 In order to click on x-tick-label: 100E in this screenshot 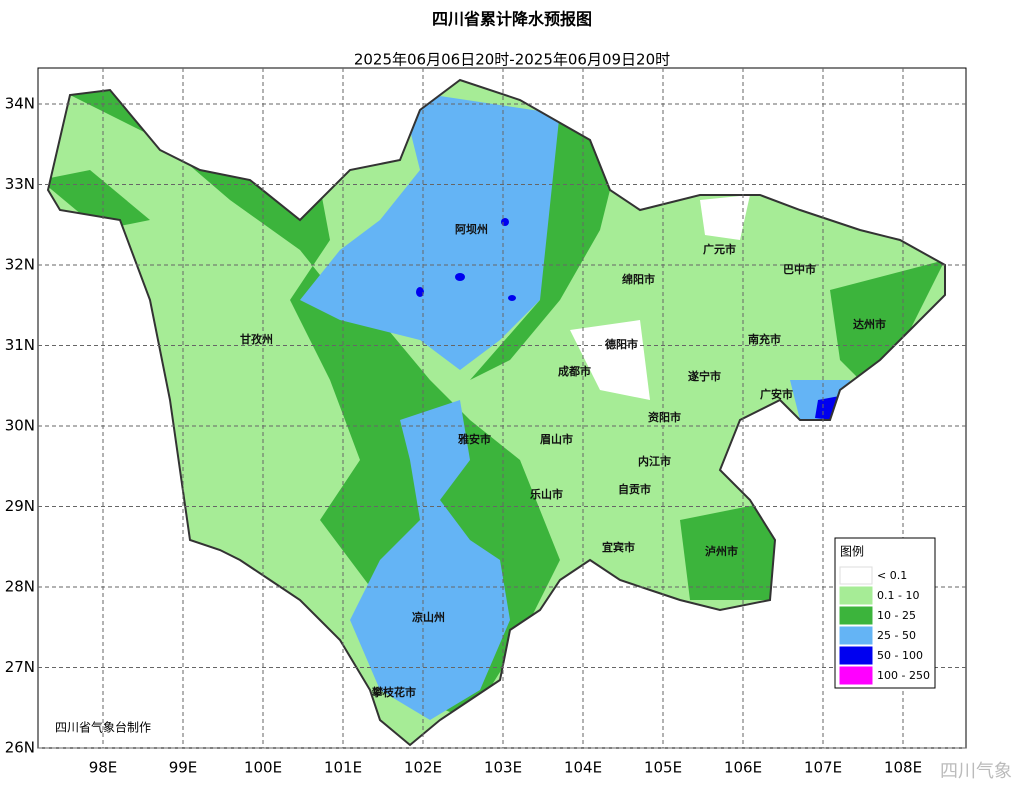, I will do `click(263, 768)`.